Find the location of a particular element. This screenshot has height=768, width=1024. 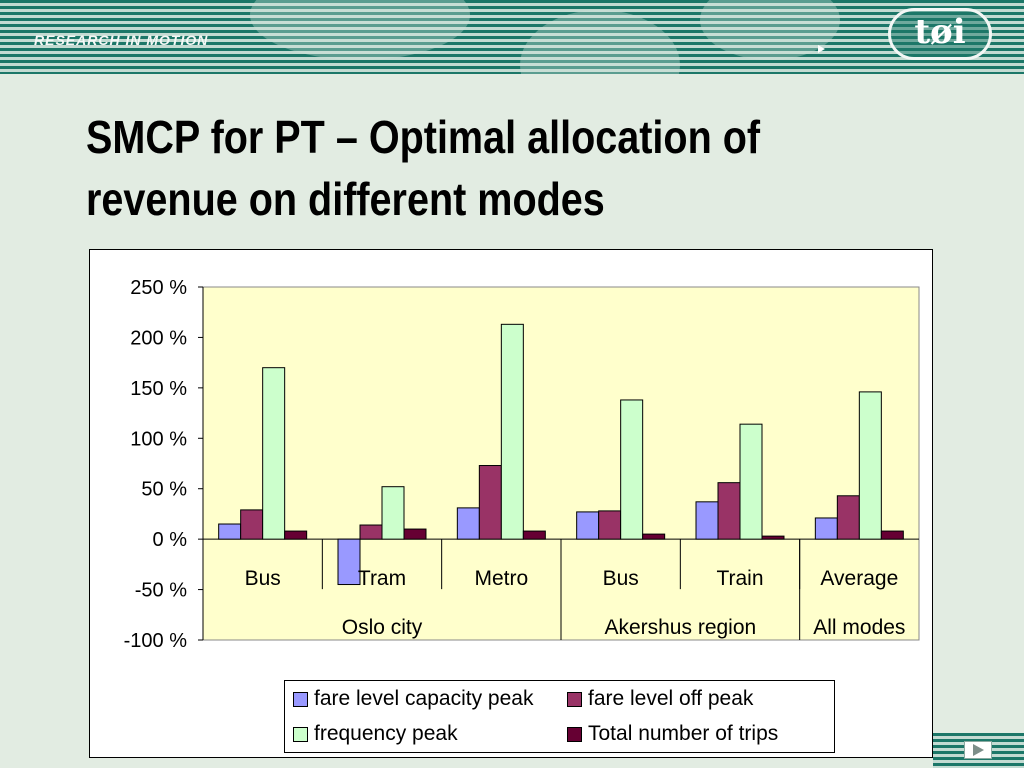

brand-text: RESEARCH IN MOTION is located at coordinates (121, 40).